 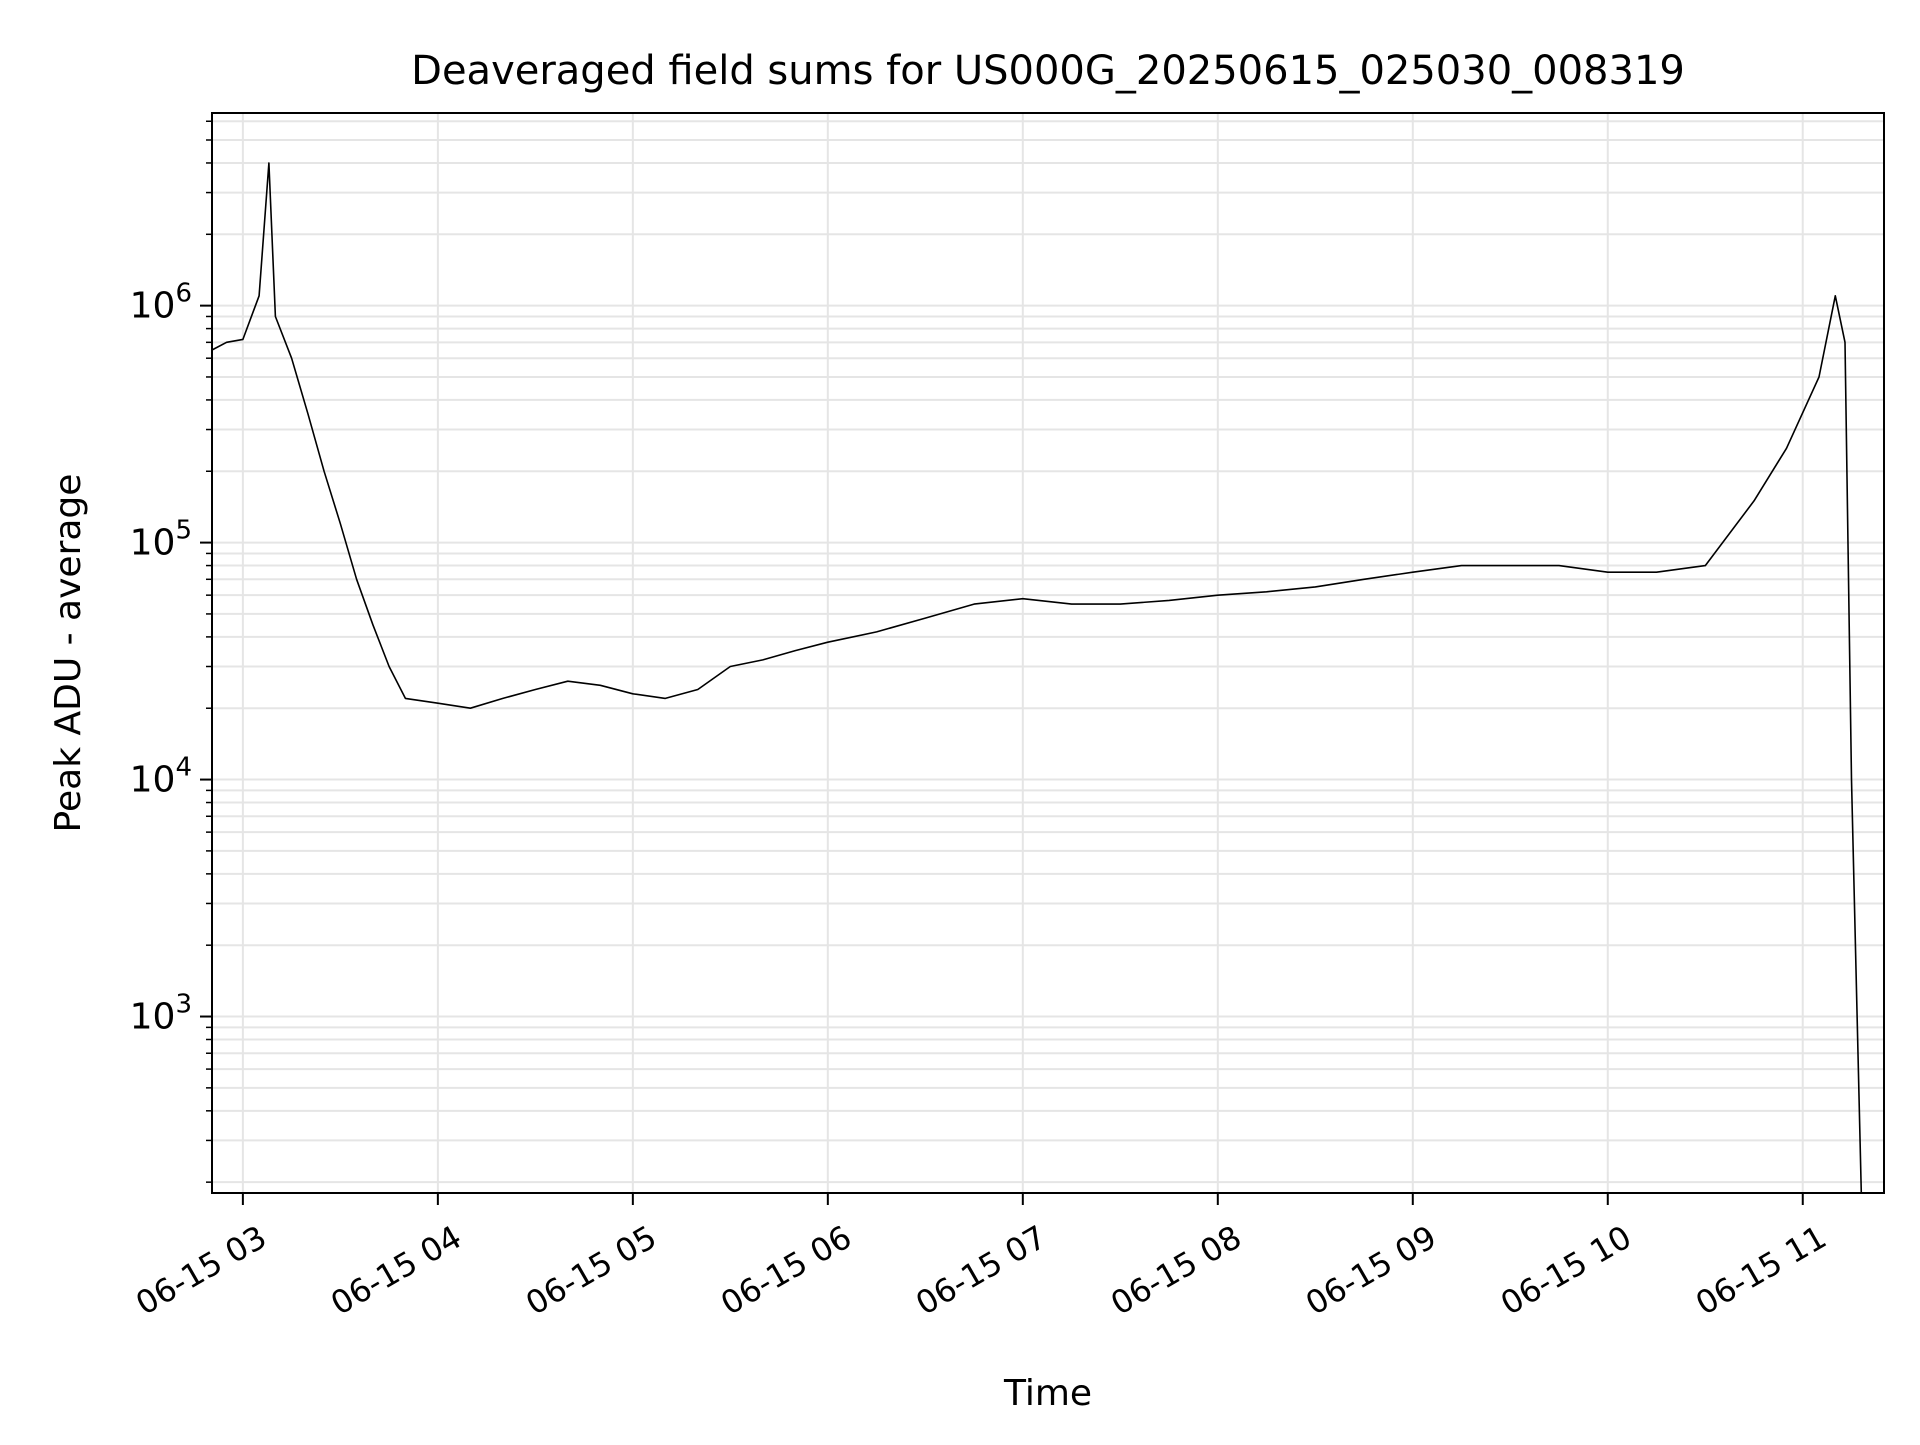 I want to click on y-tick-label: 10⁴, so click(x=161, y=777).